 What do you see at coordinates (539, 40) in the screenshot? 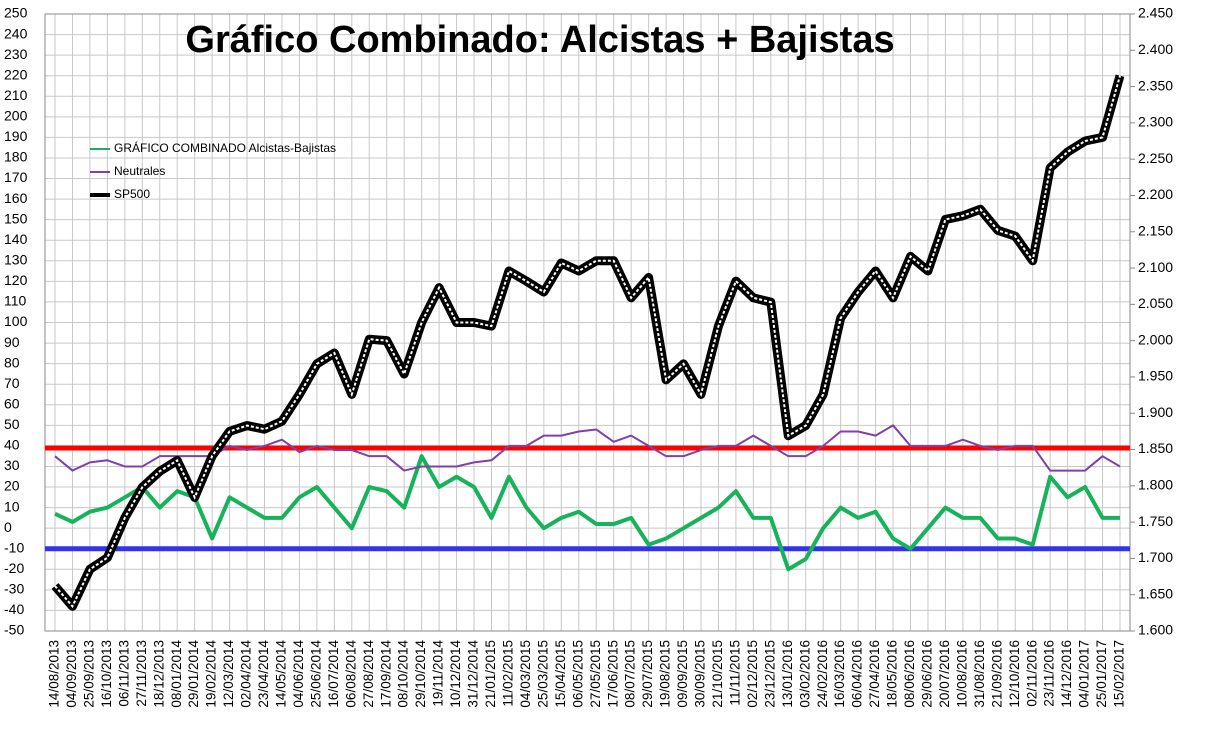
I see `chart-title: Gráfico Combinado: Alcistas + Bajistas` at bounding box center [539, 40].